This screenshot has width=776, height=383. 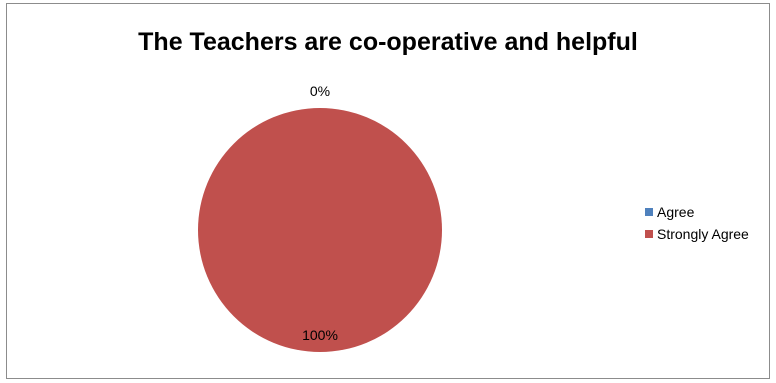 I want to click on legend-label-strongly-agree: Strongly Agree, so click(x=703, y=234).